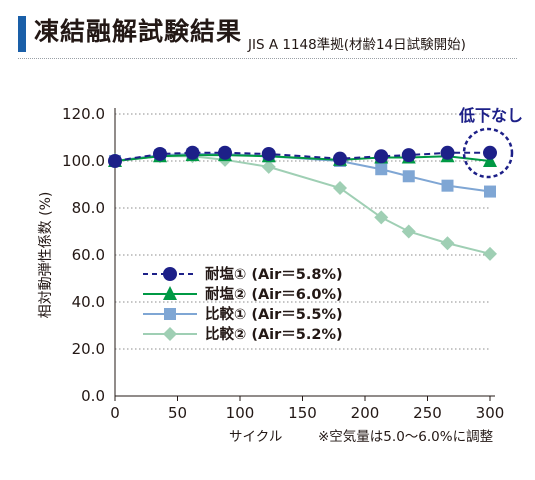  I want to click on legend-item-2: 耐塩② (Air＝6.0%), so click(243, 294).